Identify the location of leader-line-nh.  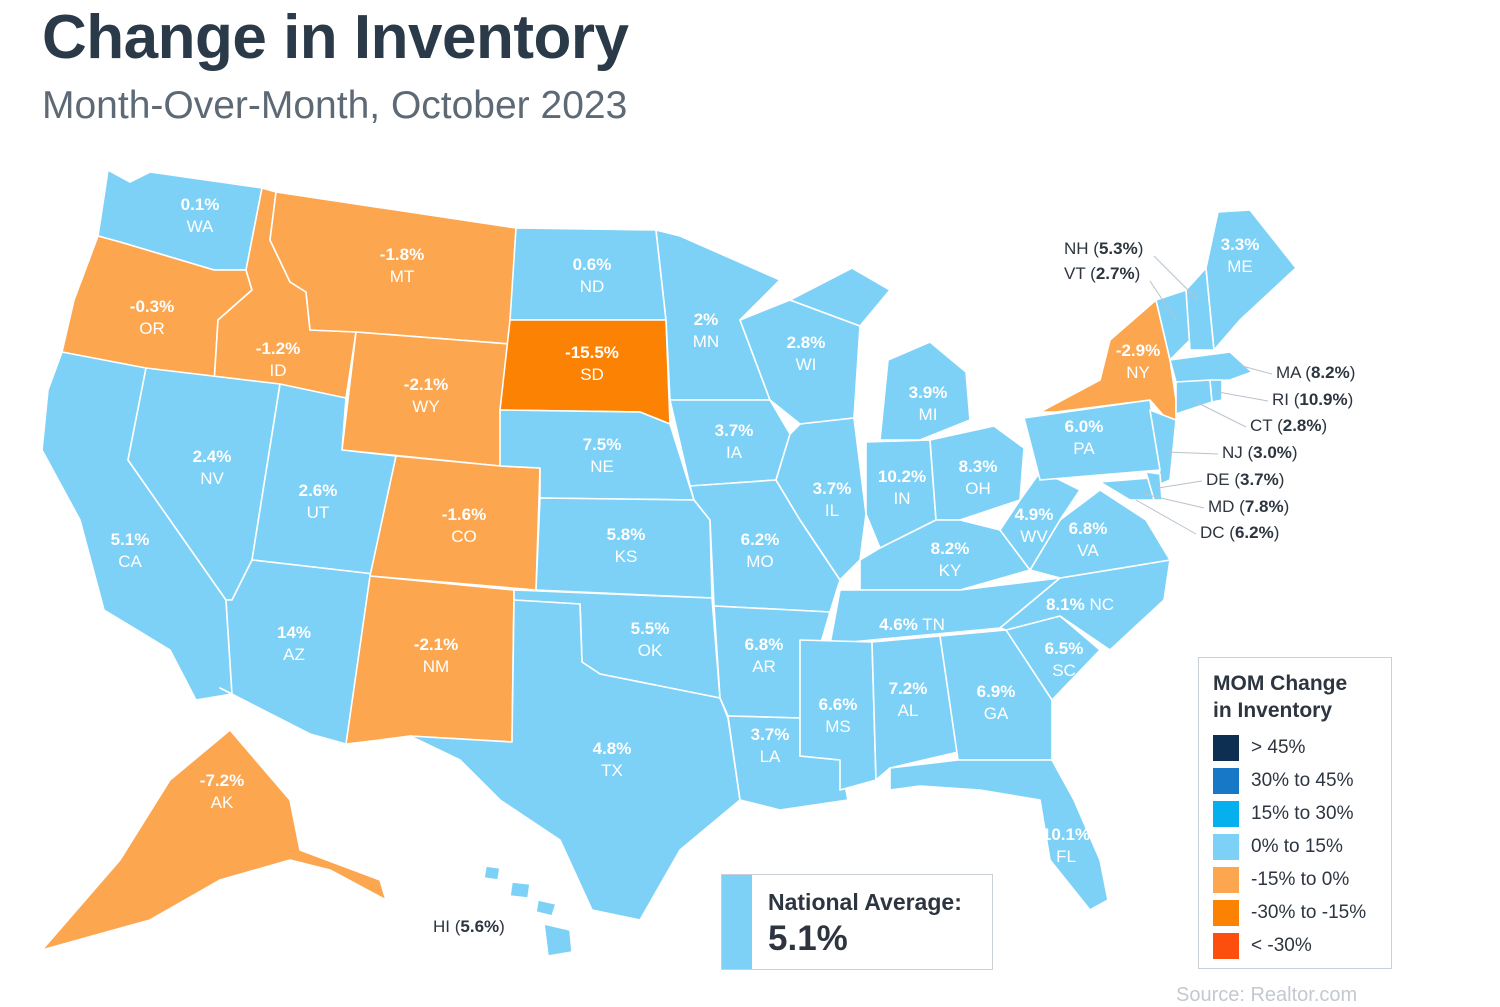
(1176, 278).